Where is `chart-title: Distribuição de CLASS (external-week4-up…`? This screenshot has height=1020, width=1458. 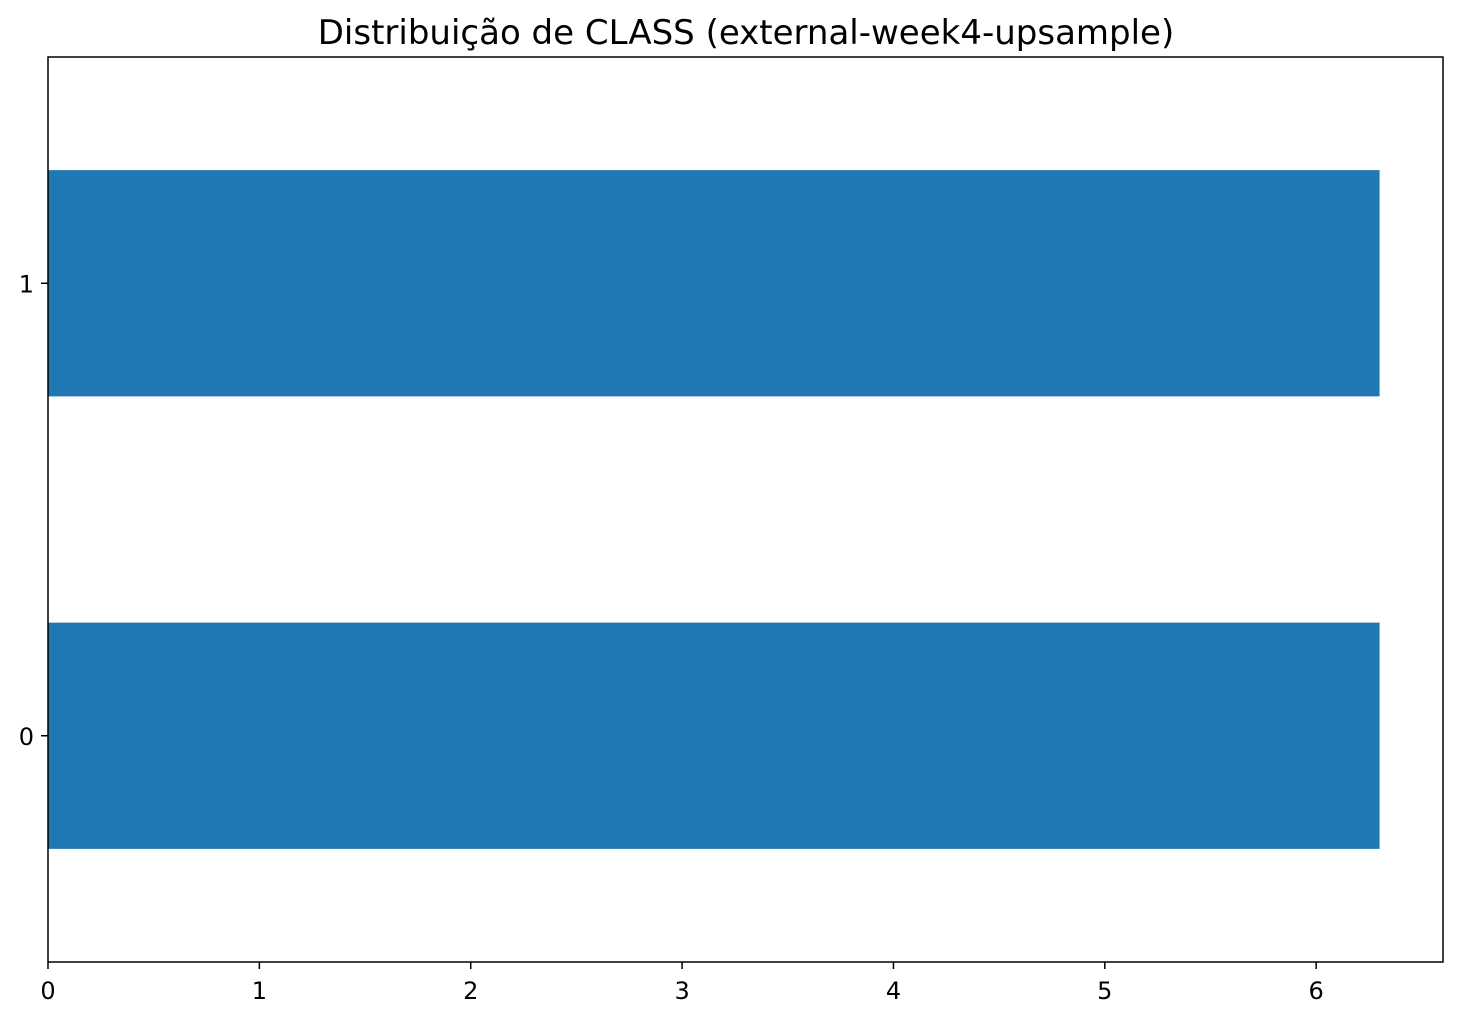 chart-title: Distribuição de CLASS (external-week4-up… is located at coordinates (746, 33).